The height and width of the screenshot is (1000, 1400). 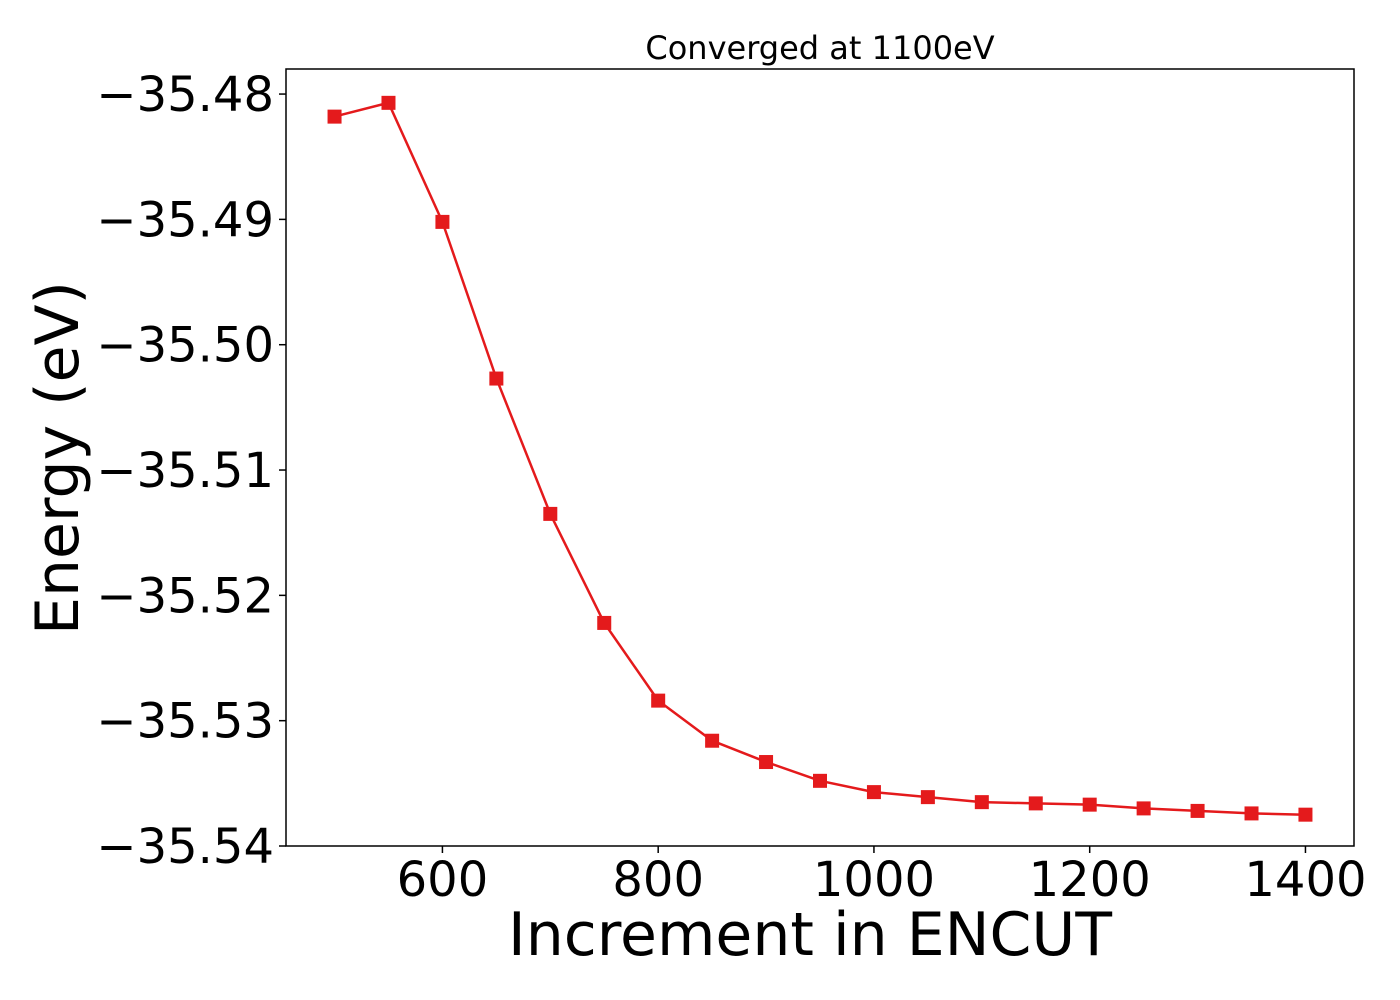 I want to click on y-tick-label: −35.50, so click(x=185, y=346).